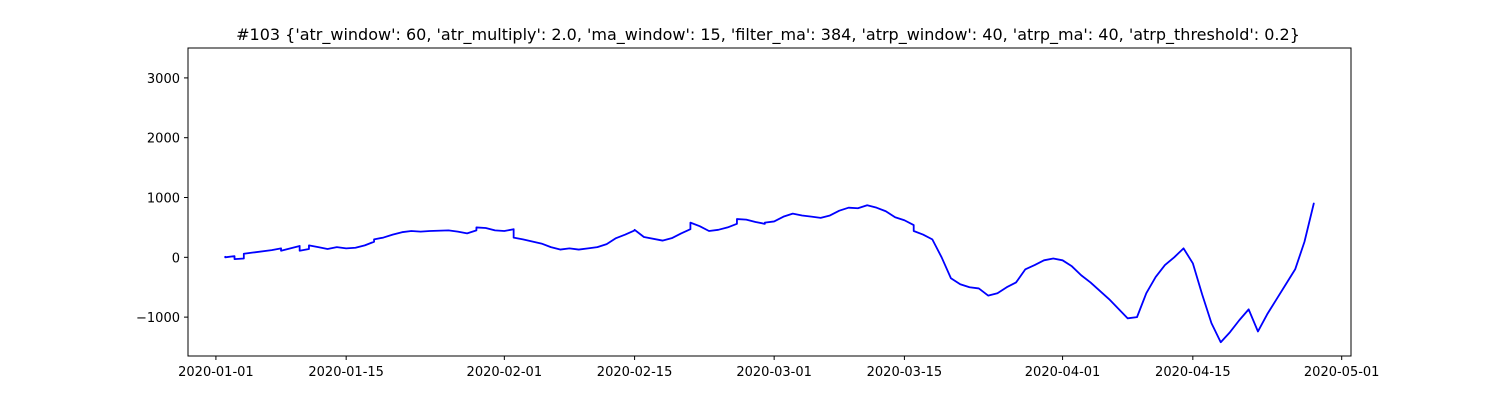  I want to click on x-tick-label: 2020-04-15, so click(1193, 372).